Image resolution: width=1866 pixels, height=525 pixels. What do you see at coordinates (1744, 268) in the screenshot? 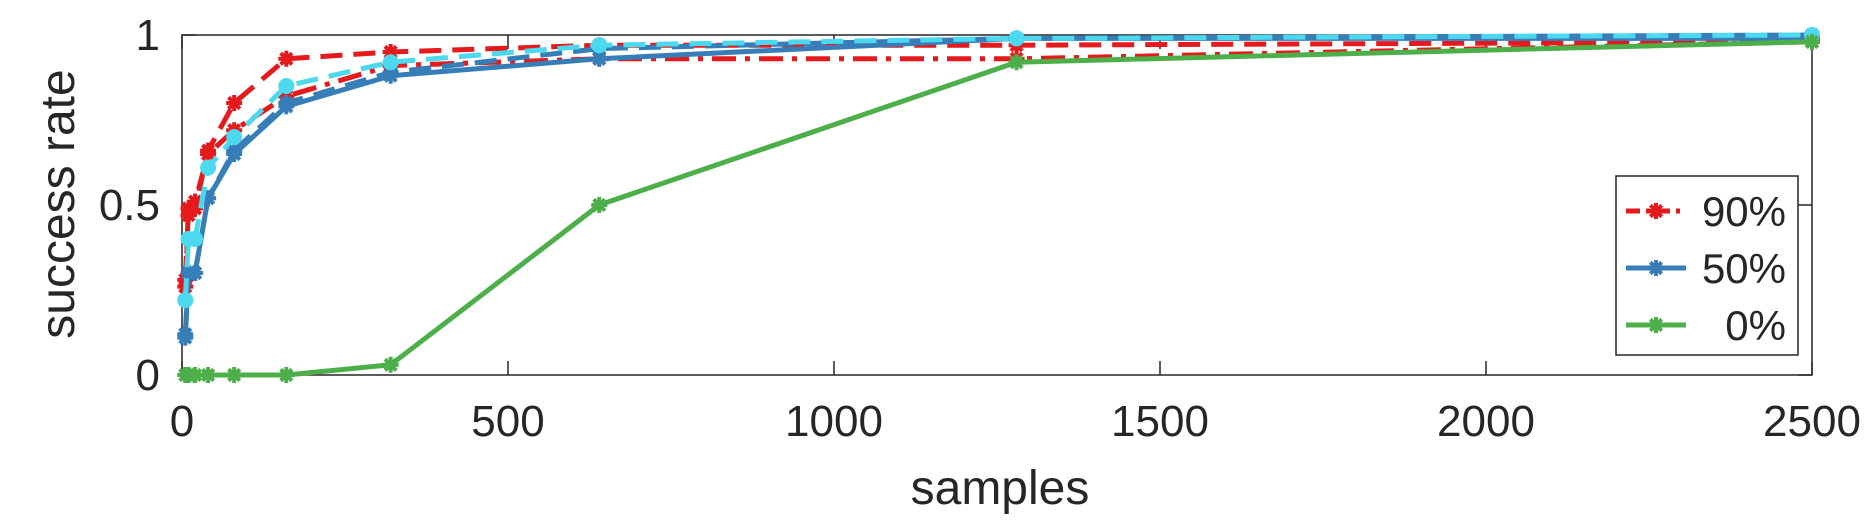
I see `legend-label: 50%` at bounding box center [1744, 268].